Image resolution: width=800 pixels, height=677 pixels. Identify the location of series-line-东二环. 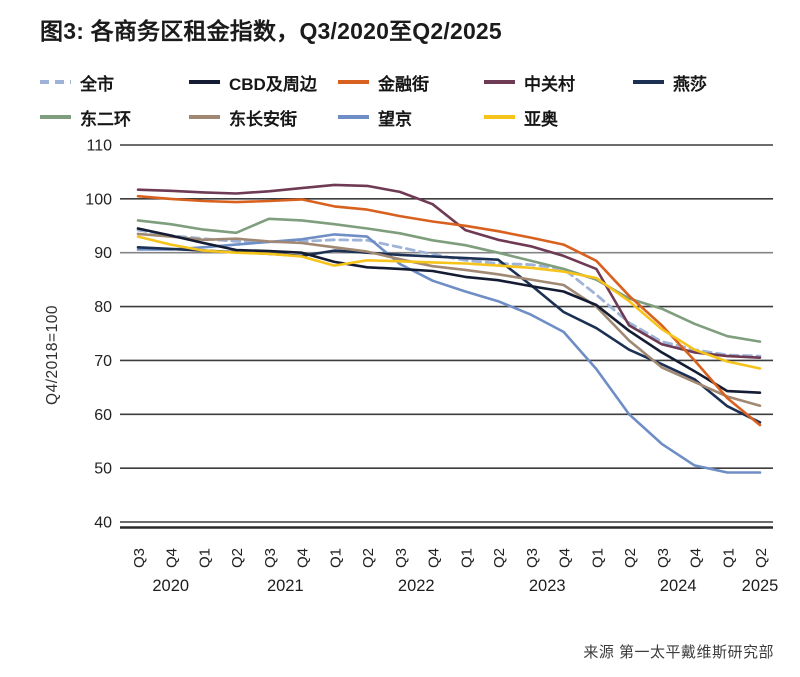
(449, 280).